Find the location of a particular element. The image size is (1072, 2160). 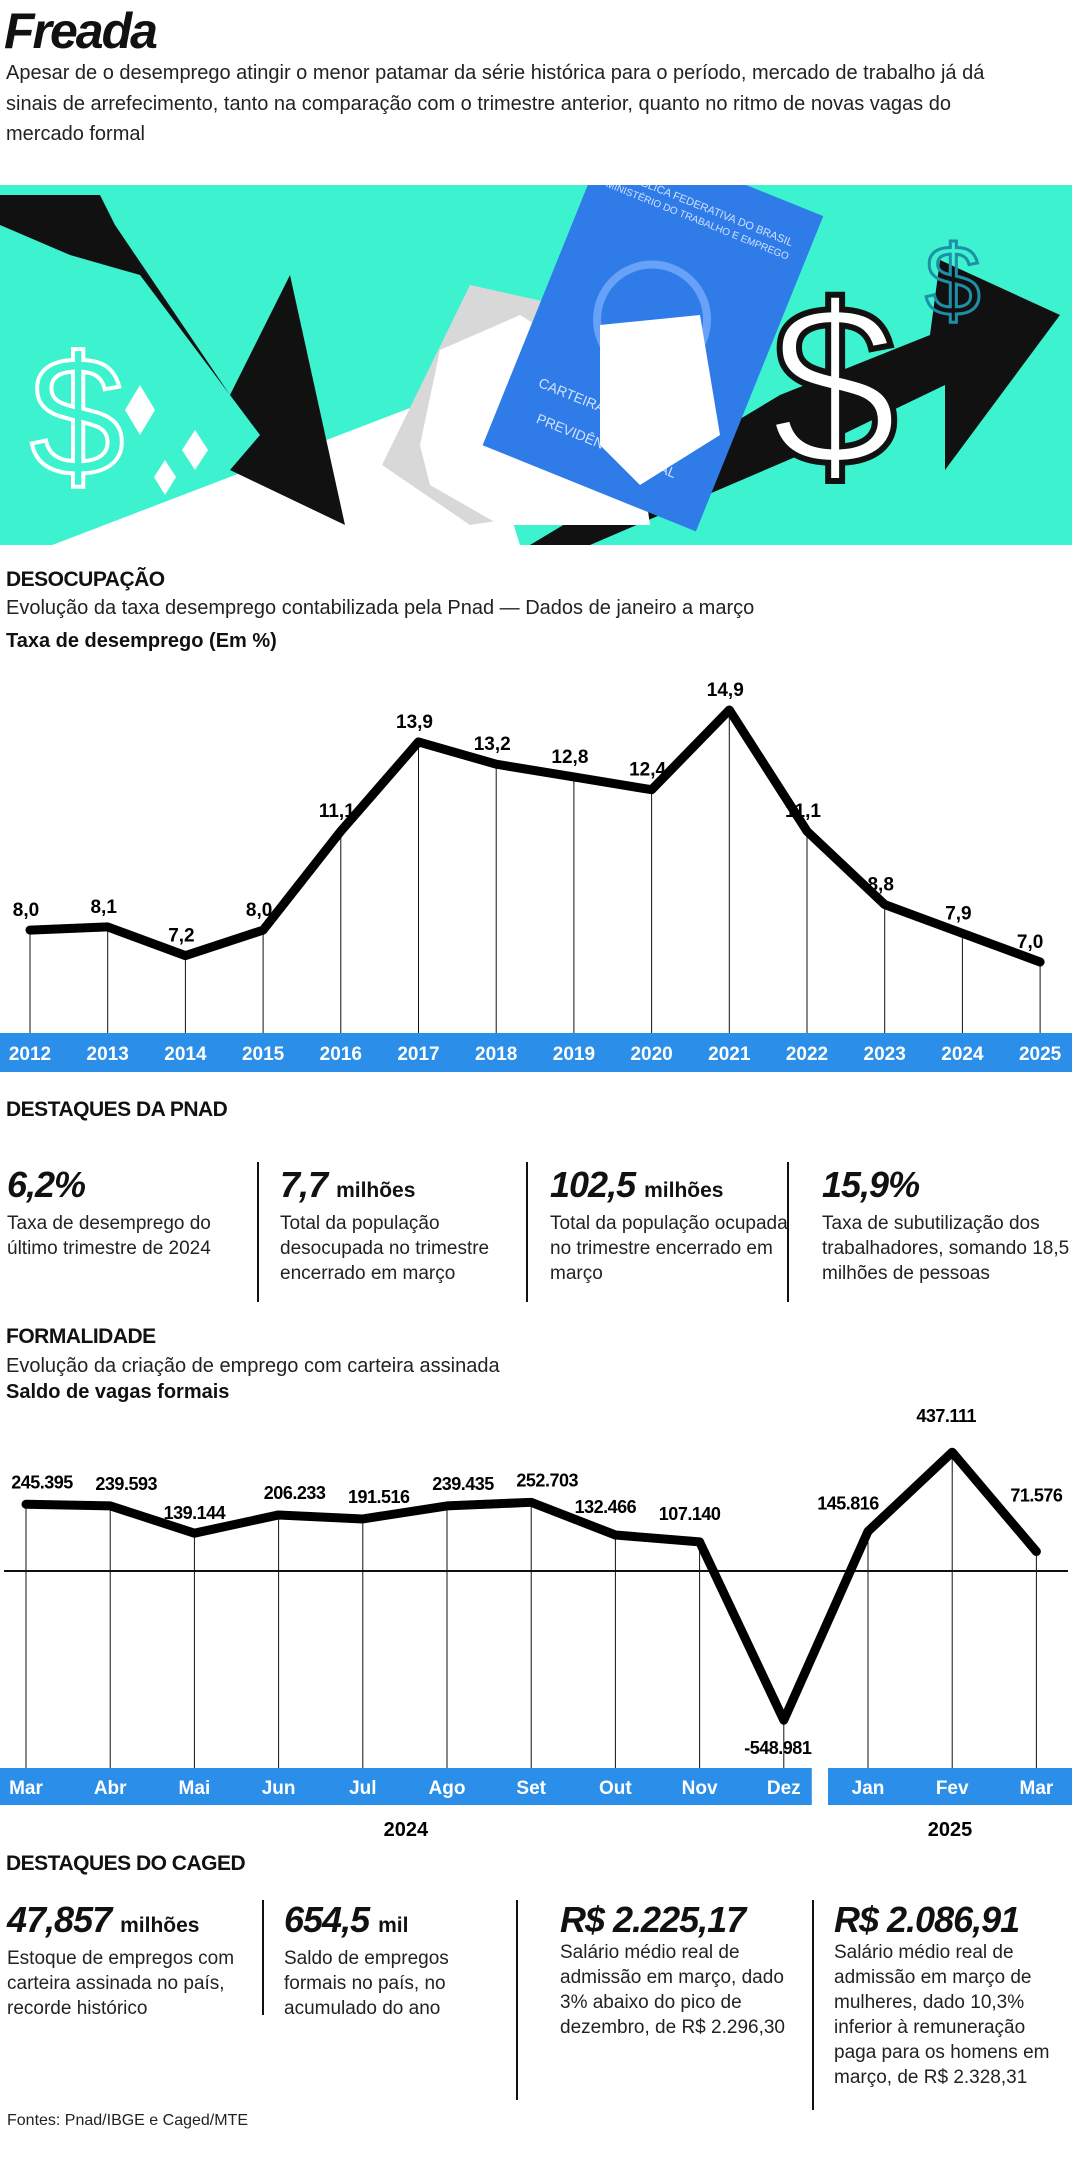

x-tick-label: 2019 is located at coordinates (574, 1054).